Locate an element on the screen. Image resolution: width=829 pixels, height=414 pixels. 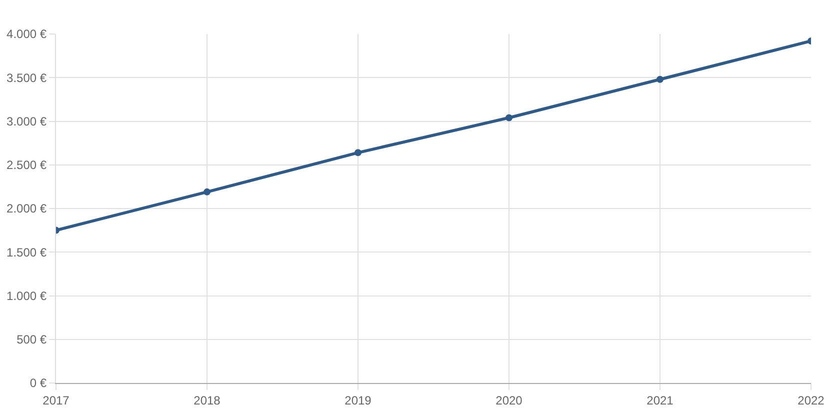
x-tick-label: 2018 is located at coordinates (207, 400).